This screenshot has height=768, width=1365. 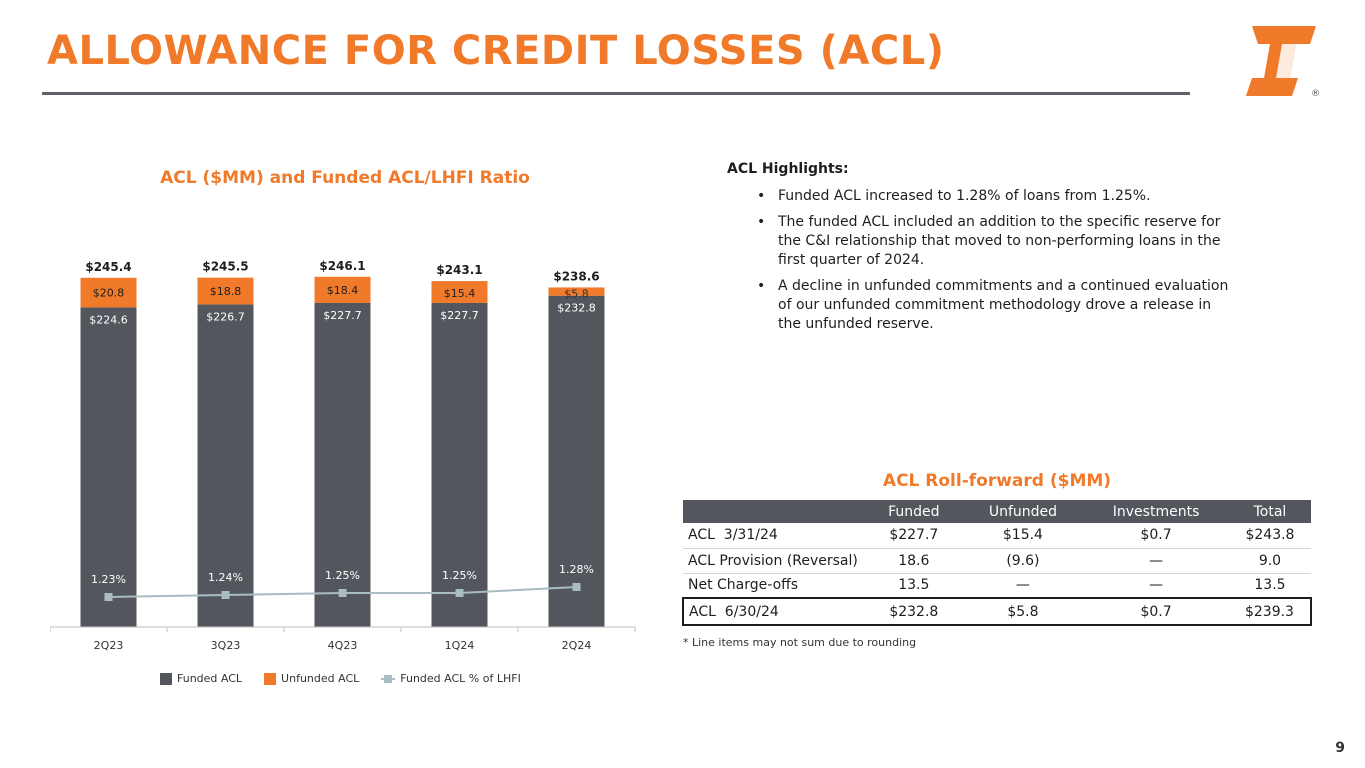 I want to click on bar-unfunded-2Q24, so click(x=576, y=291).